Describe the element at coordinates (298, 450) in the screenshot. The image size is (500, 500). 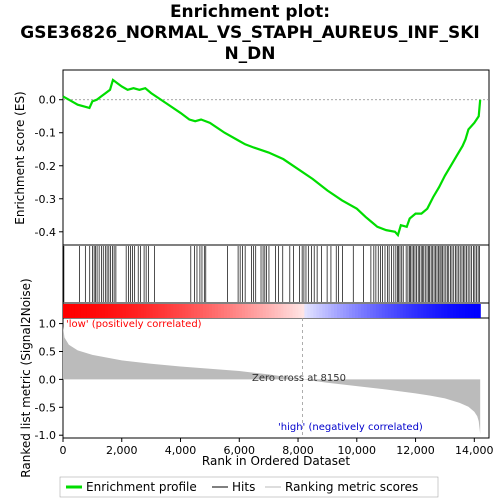
I see `x-tick-label: 8,000` at that location.